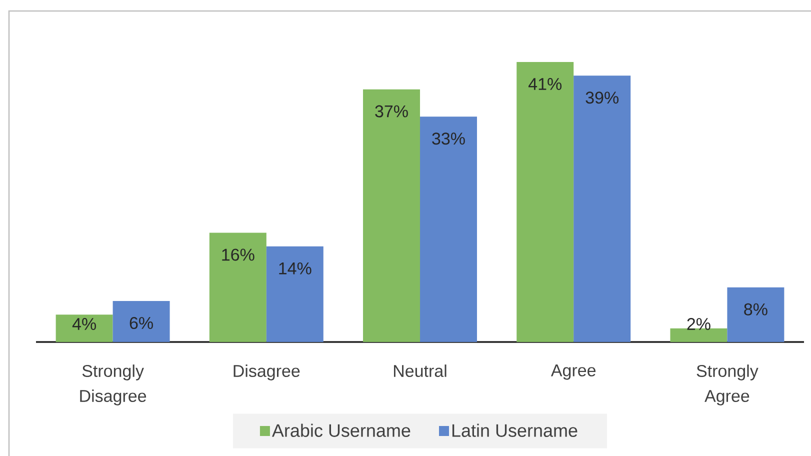 The height and width of the screenshot is (456, 811). What do you see at coordinates (267, 372) in the screenshot?
I see `x-tick-label: Disagree` at bounding box center [267, 372].